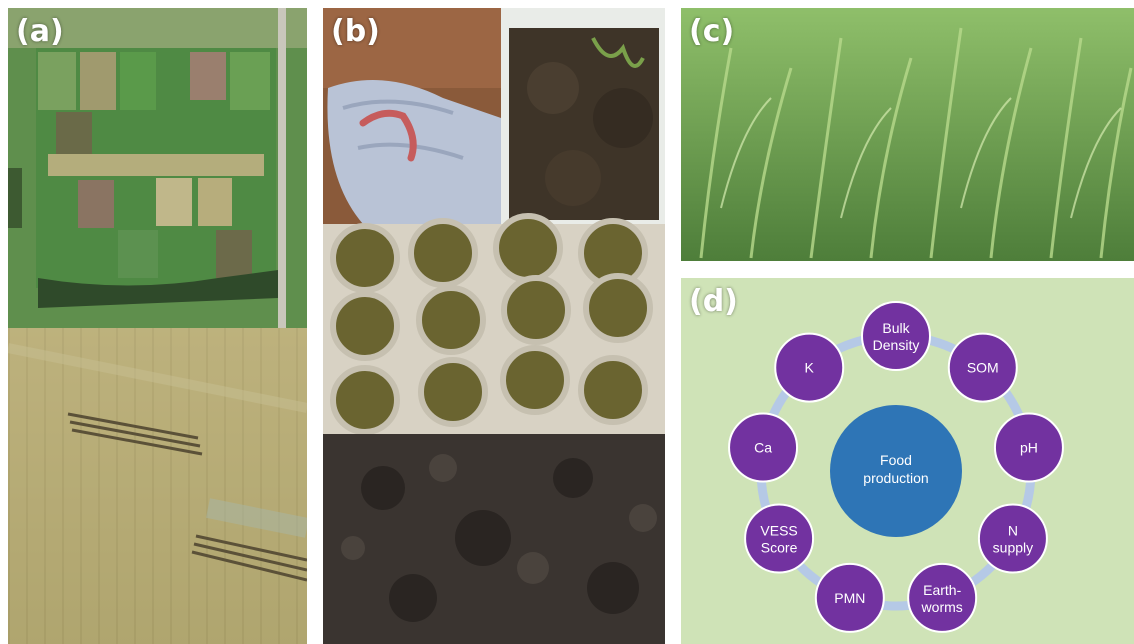 The width and height of the screenshot is (1134, 644). I want to click on indicator-node-ca: Ca, so click(763, 447).